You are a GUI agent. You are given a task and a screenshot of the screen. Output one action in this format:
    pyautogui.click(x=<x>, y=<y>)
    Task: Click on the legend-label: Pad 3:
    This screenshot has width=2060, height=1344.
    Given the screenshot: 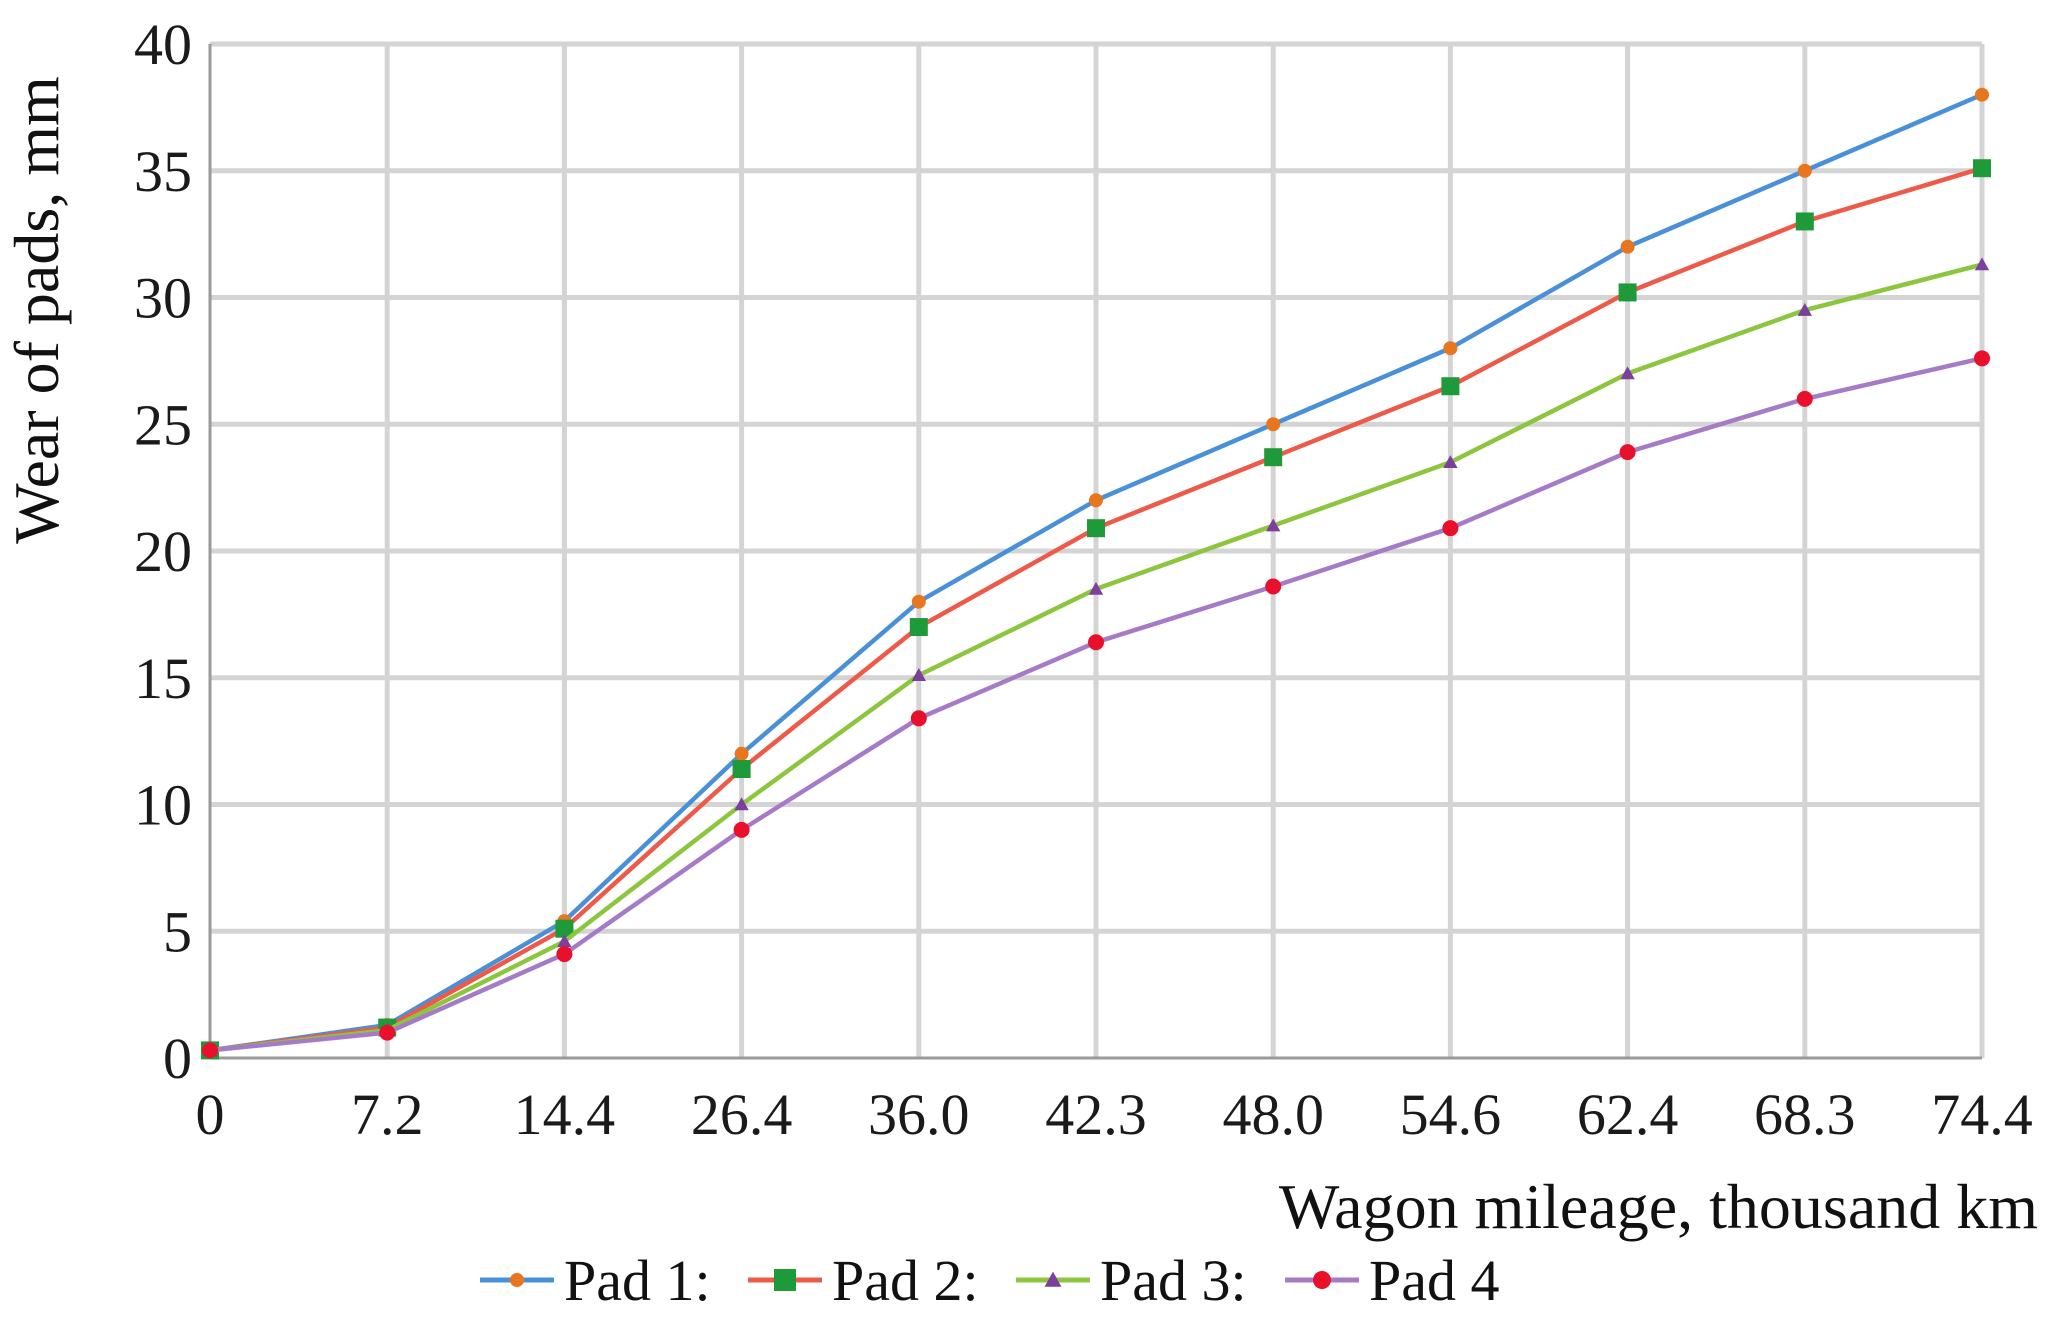 What is the action you would take?
    pyautogui.click(x=1173, y=1280)
    